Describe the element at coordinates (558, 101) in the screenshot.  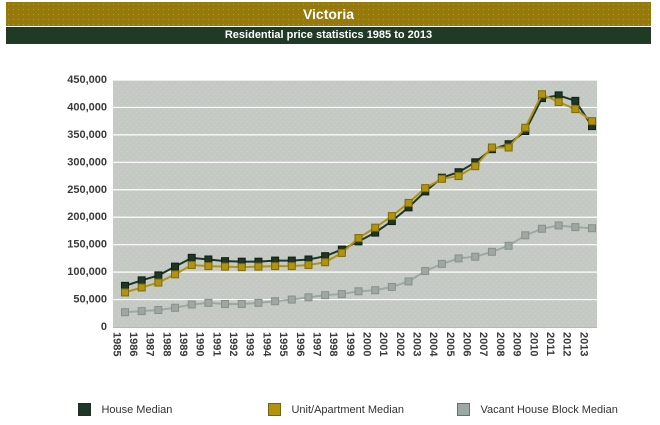
I see `marker-unit-apartment-median-2011` at that location.